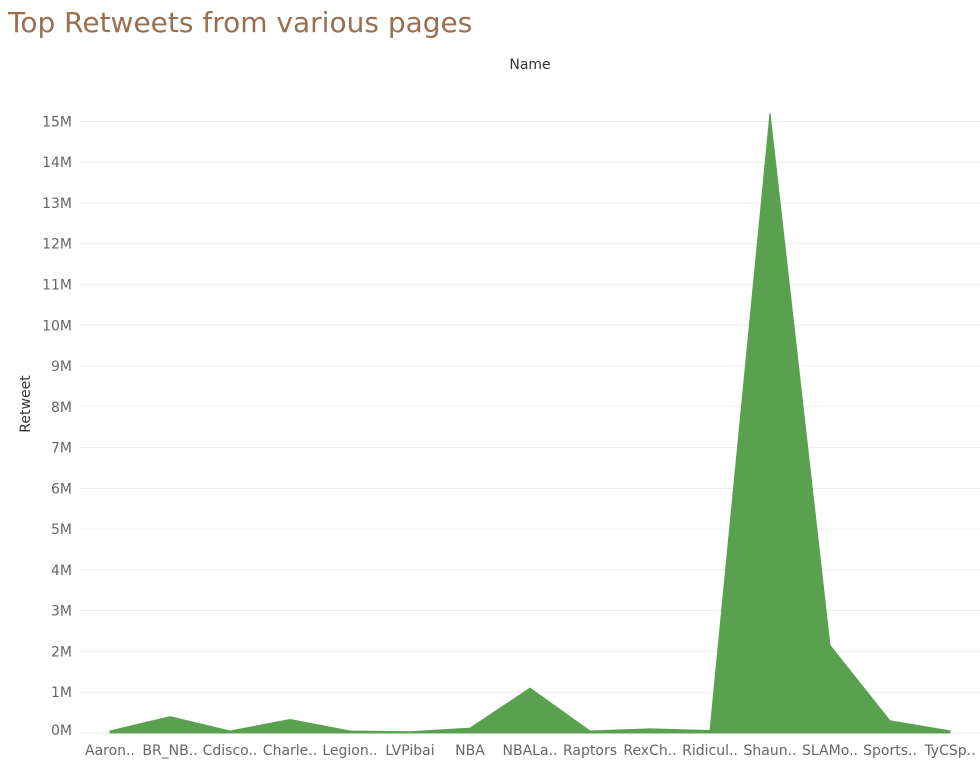 The image size is (980, 761). I want to click on y-tick-label: 3M, so click(61, 612).